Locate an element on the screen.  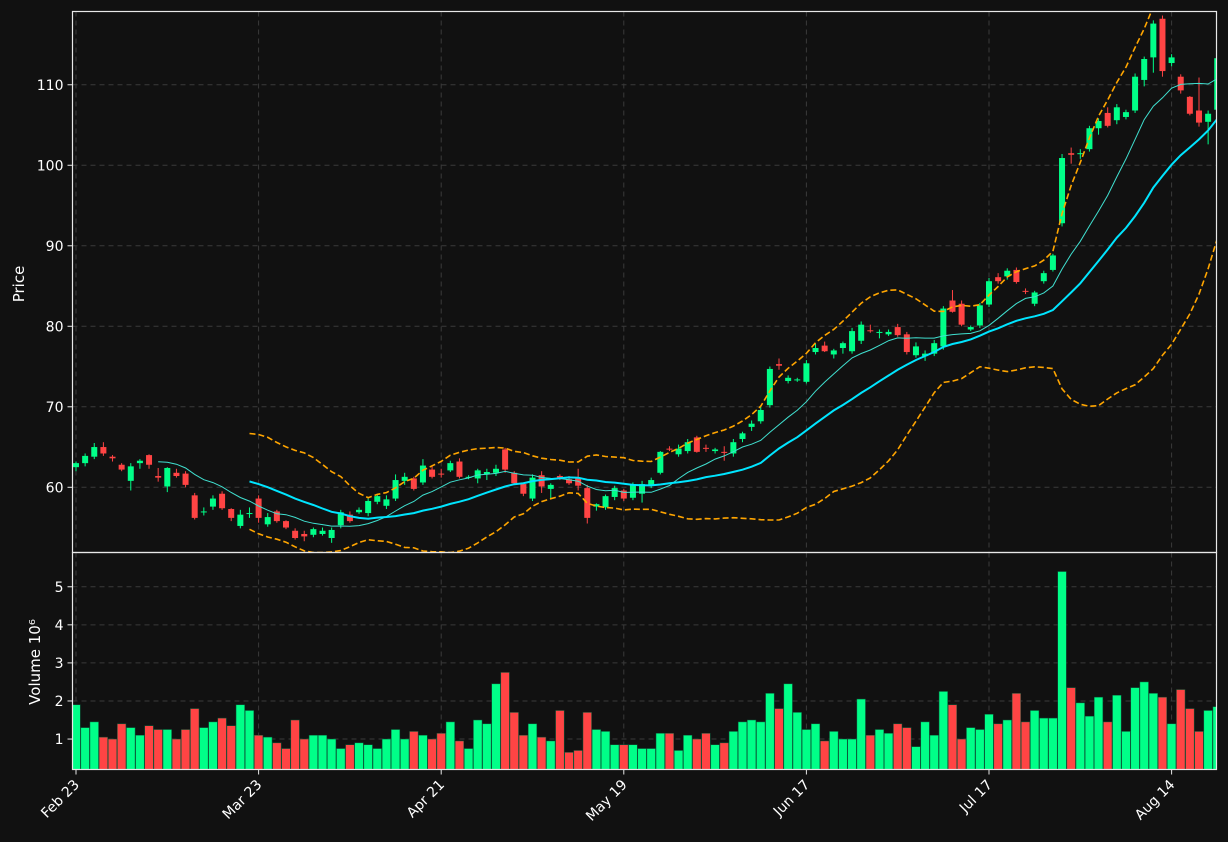
volume-tick-label: 3 is located at coordinates (59, 664).